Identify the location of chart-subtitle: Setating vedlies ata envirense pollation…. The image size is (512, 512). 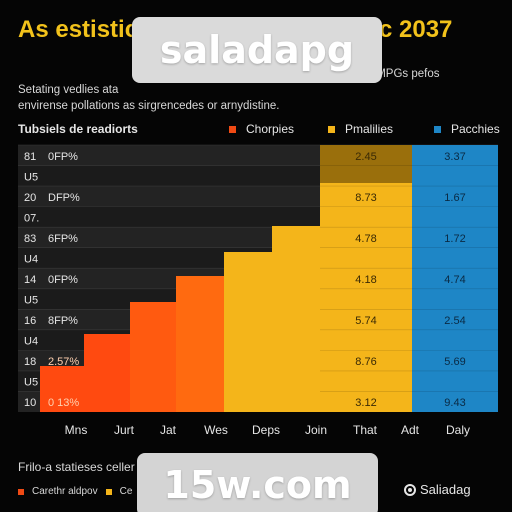
(253, 98).